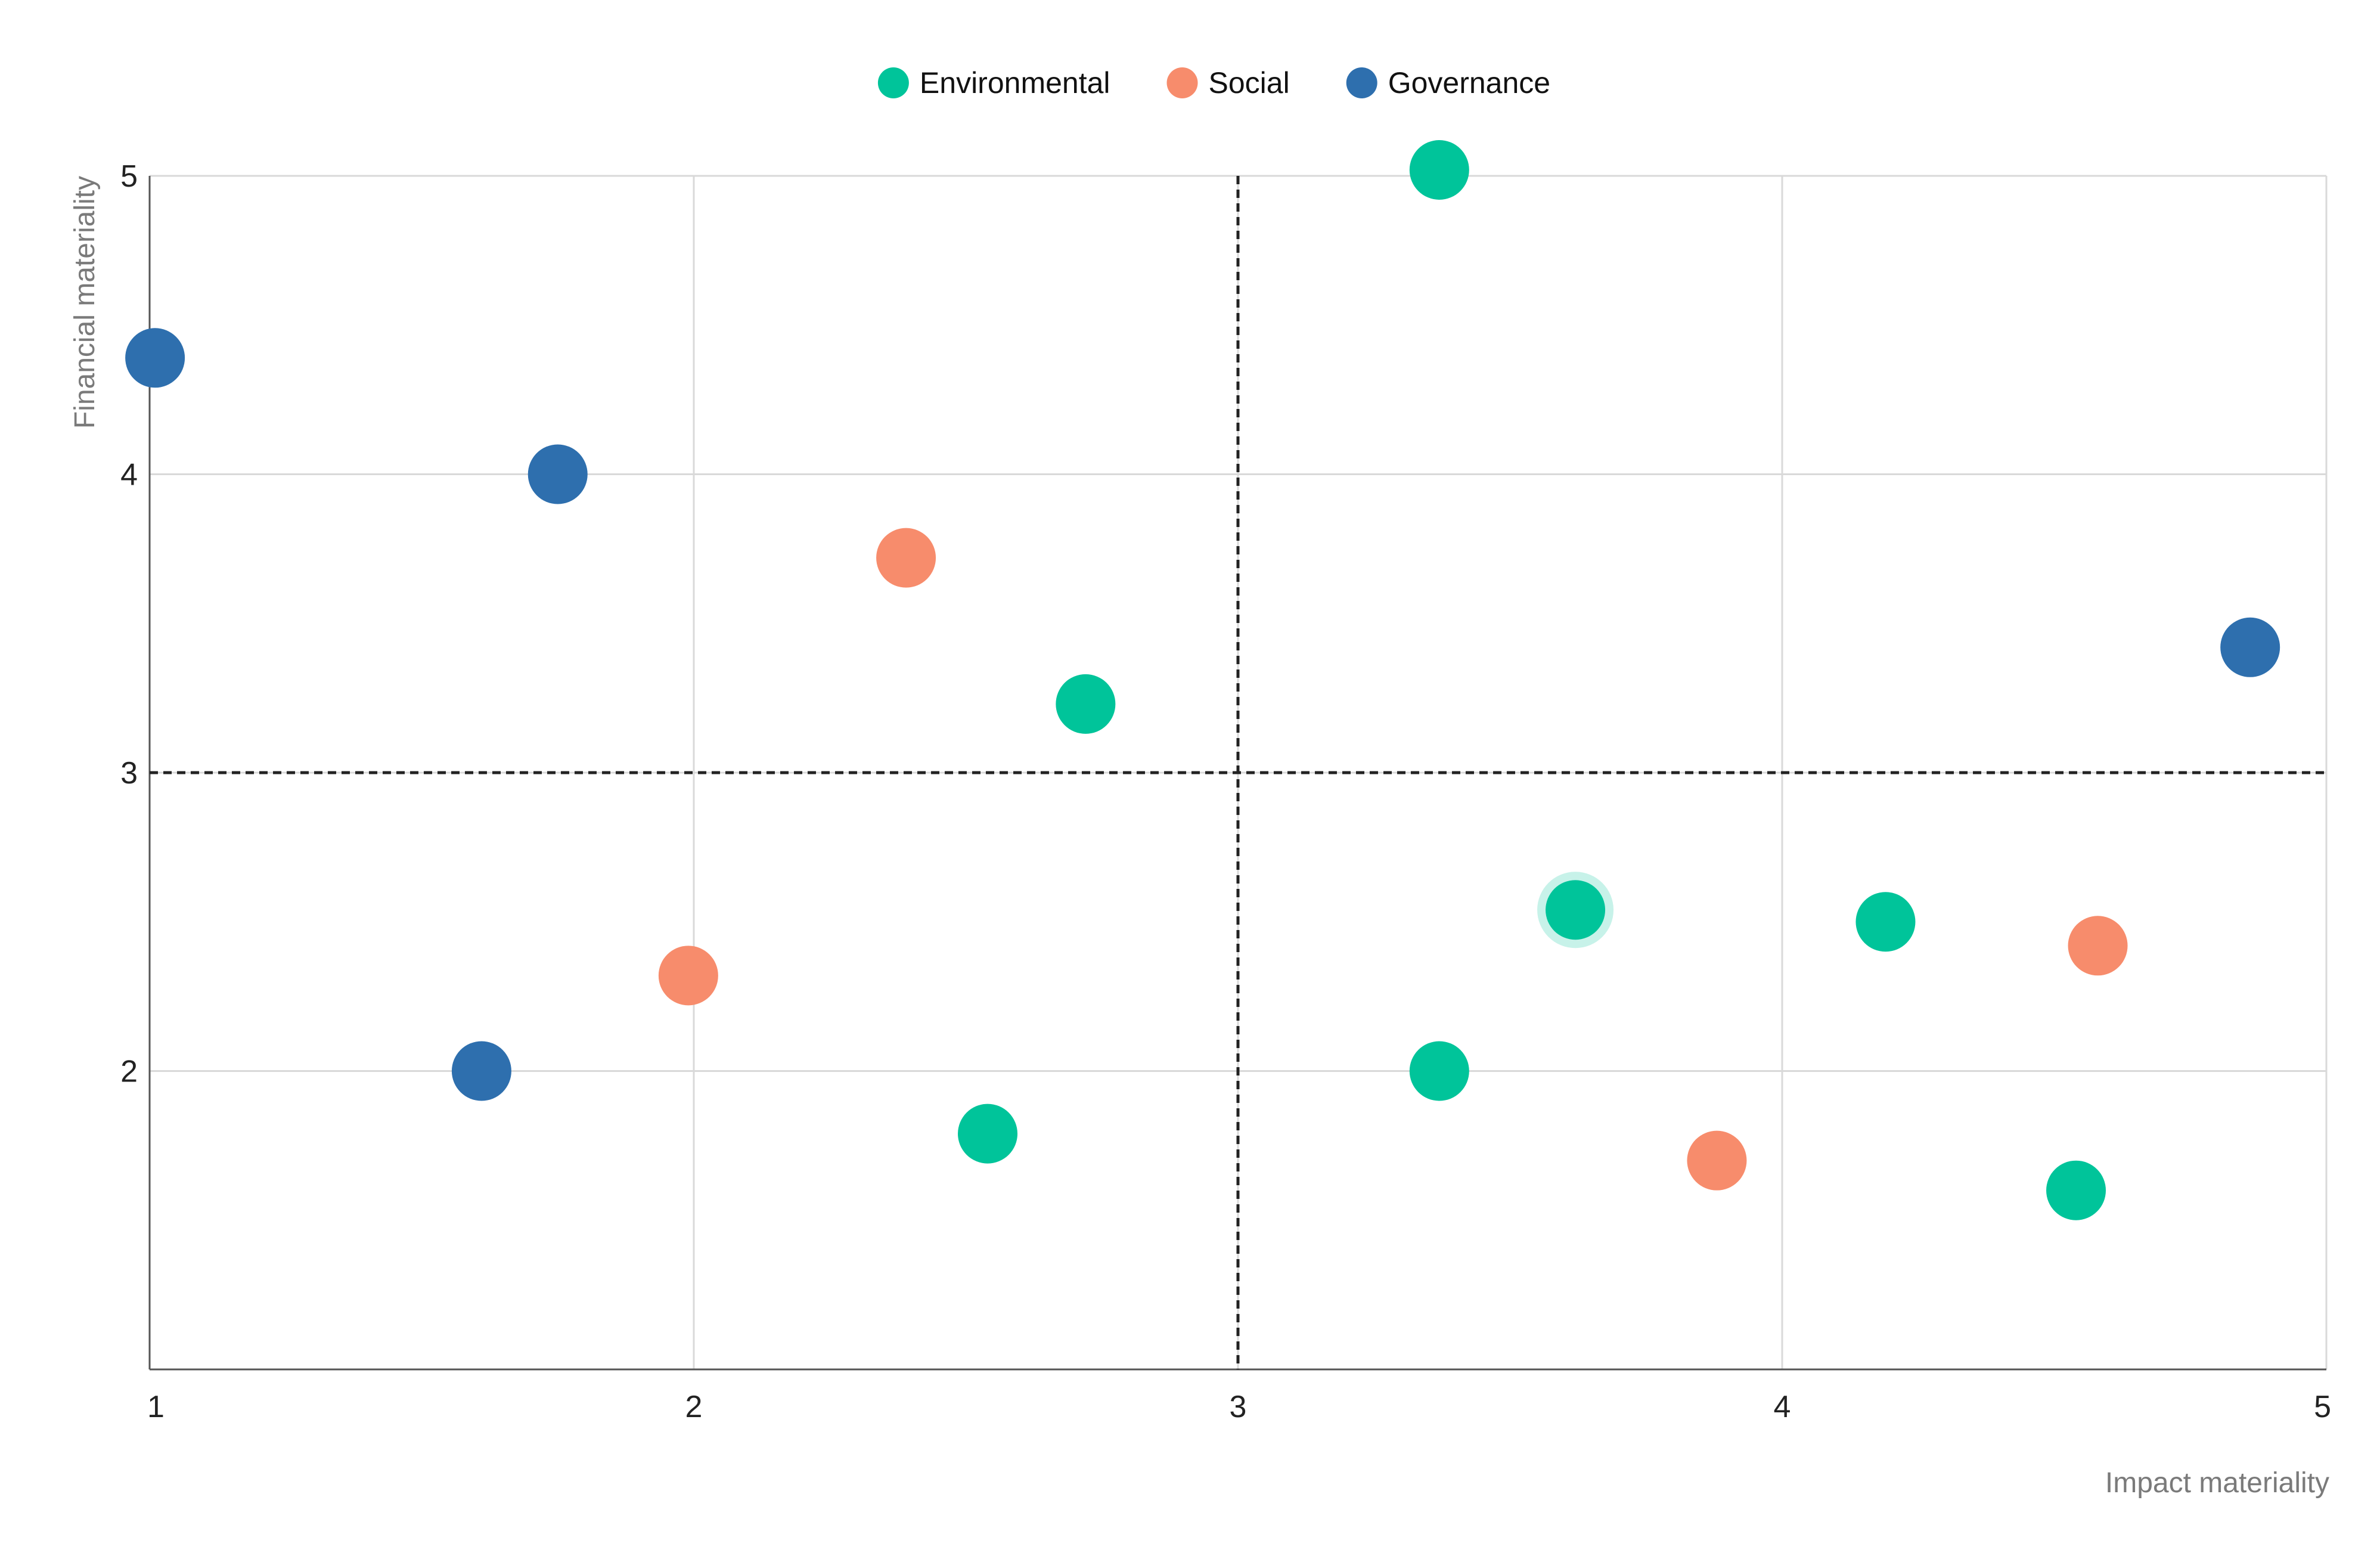 The image size is (2380, 1559). Describe the element at coordinates (129, 176) in the screenshot. I see `y-tick-label: 5` at that location.